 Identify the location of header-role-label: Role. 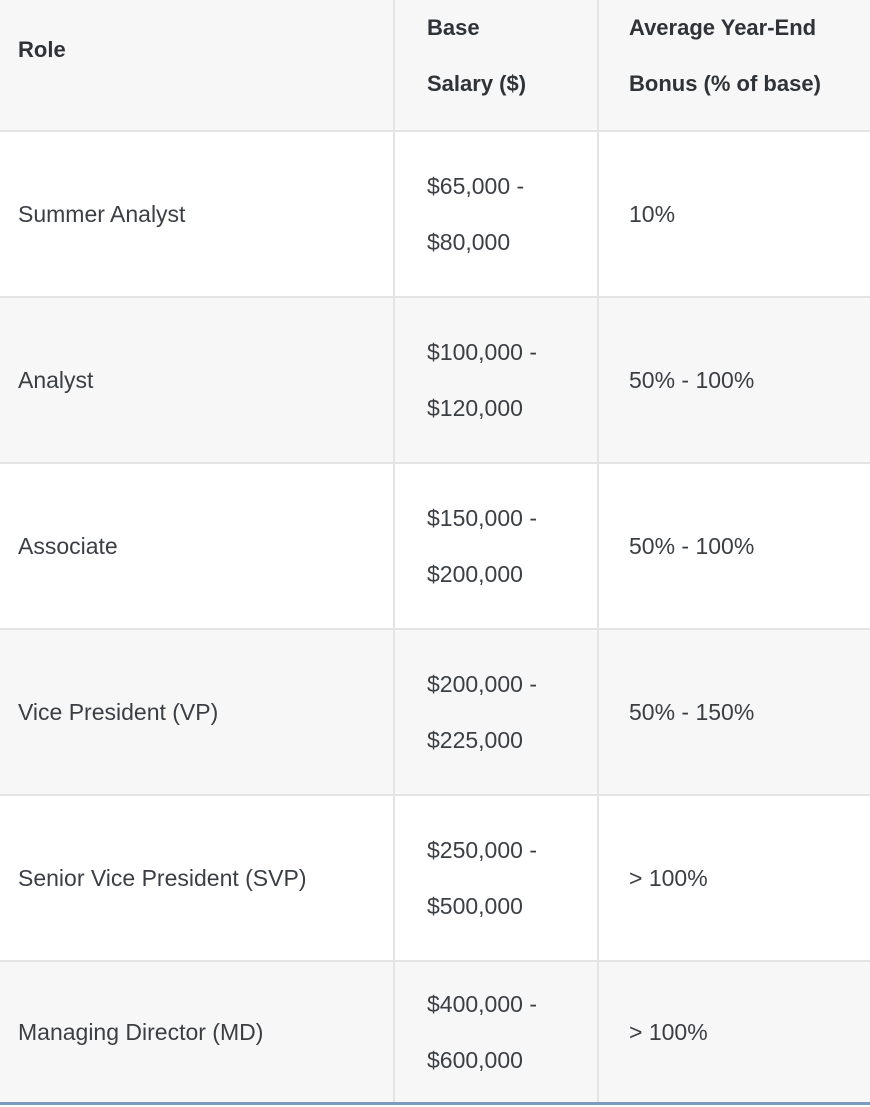
(42, 49).